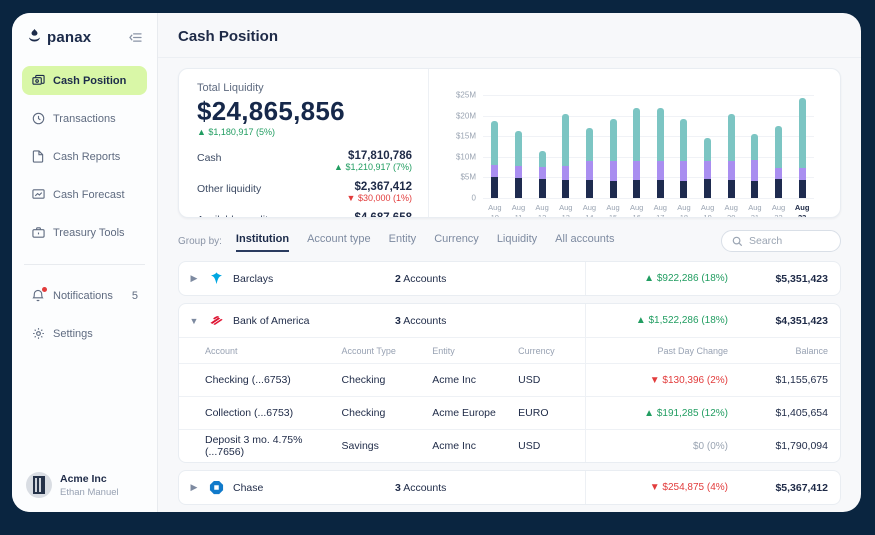 The height and width of the screenshot is (535, 875). I want to click on row-label: Other liquidity, so click(229, 189).